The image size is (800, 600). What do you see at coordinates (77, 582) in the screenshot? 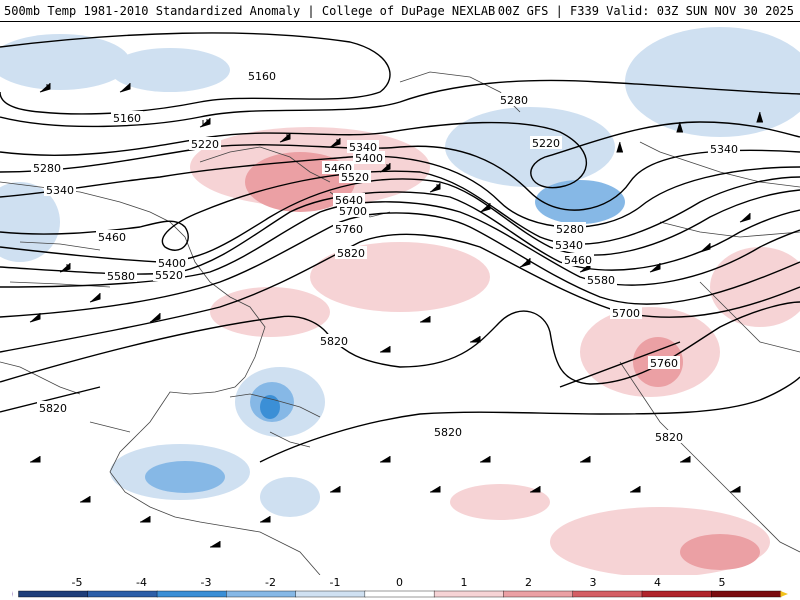
I see `legend-tick-label: -5` at bounding box center [77, 582].